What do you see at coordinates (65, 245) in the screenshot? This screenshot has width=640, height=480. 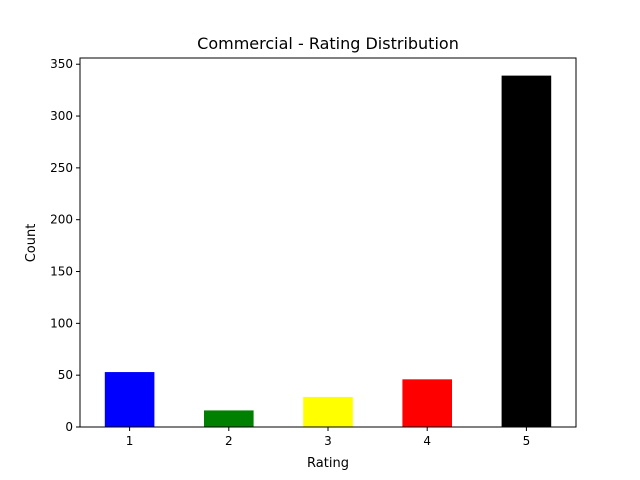 I see `y-axis: 0 50 100 150 200 250 300 350` at bounding box center [65, 245].